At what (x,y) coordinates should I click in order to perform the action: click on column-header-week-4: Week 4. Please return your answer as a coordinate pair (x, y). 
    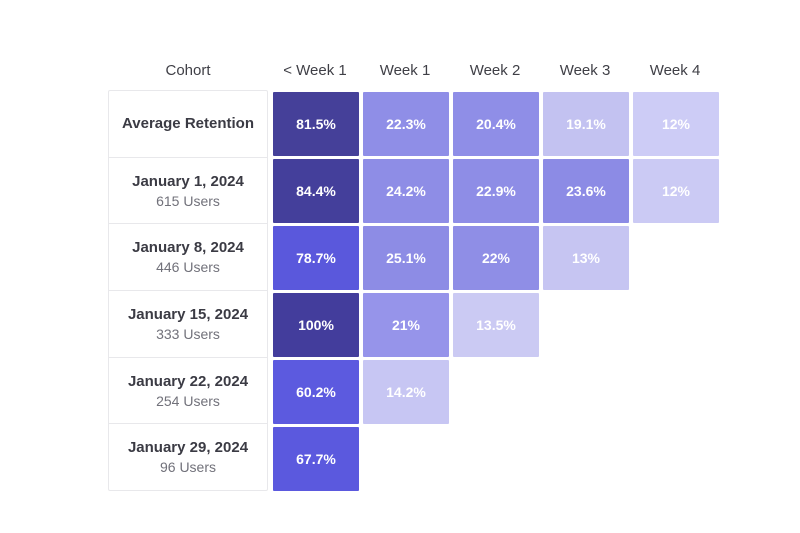
    Looking at the image, I should click on (675, 70).